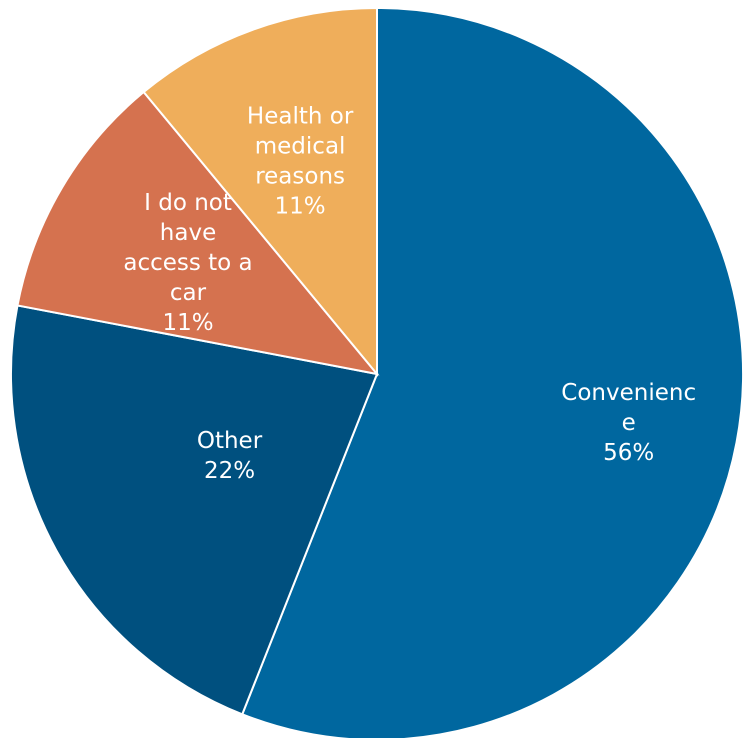 The height and width of the screenshot is (738, 747). I want to click on slice-category-label: have, so click(188, 233).